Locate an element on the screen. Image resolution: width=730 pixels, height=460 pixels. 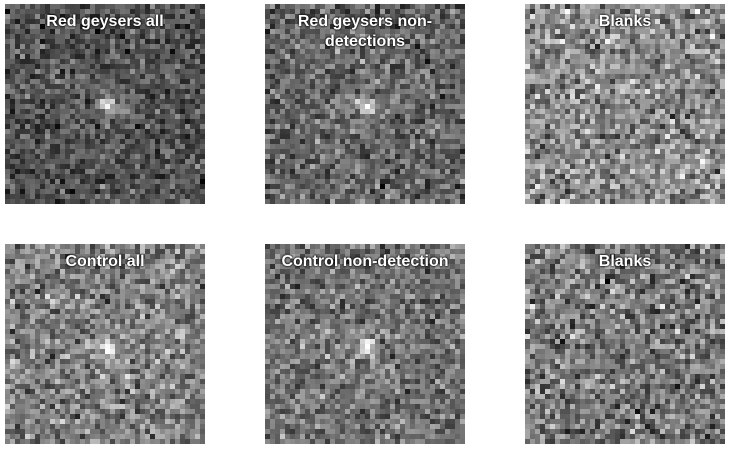
stack-image-red-geysers-non-detections: Red geysers non- detections is located at coordinates (365, 104).